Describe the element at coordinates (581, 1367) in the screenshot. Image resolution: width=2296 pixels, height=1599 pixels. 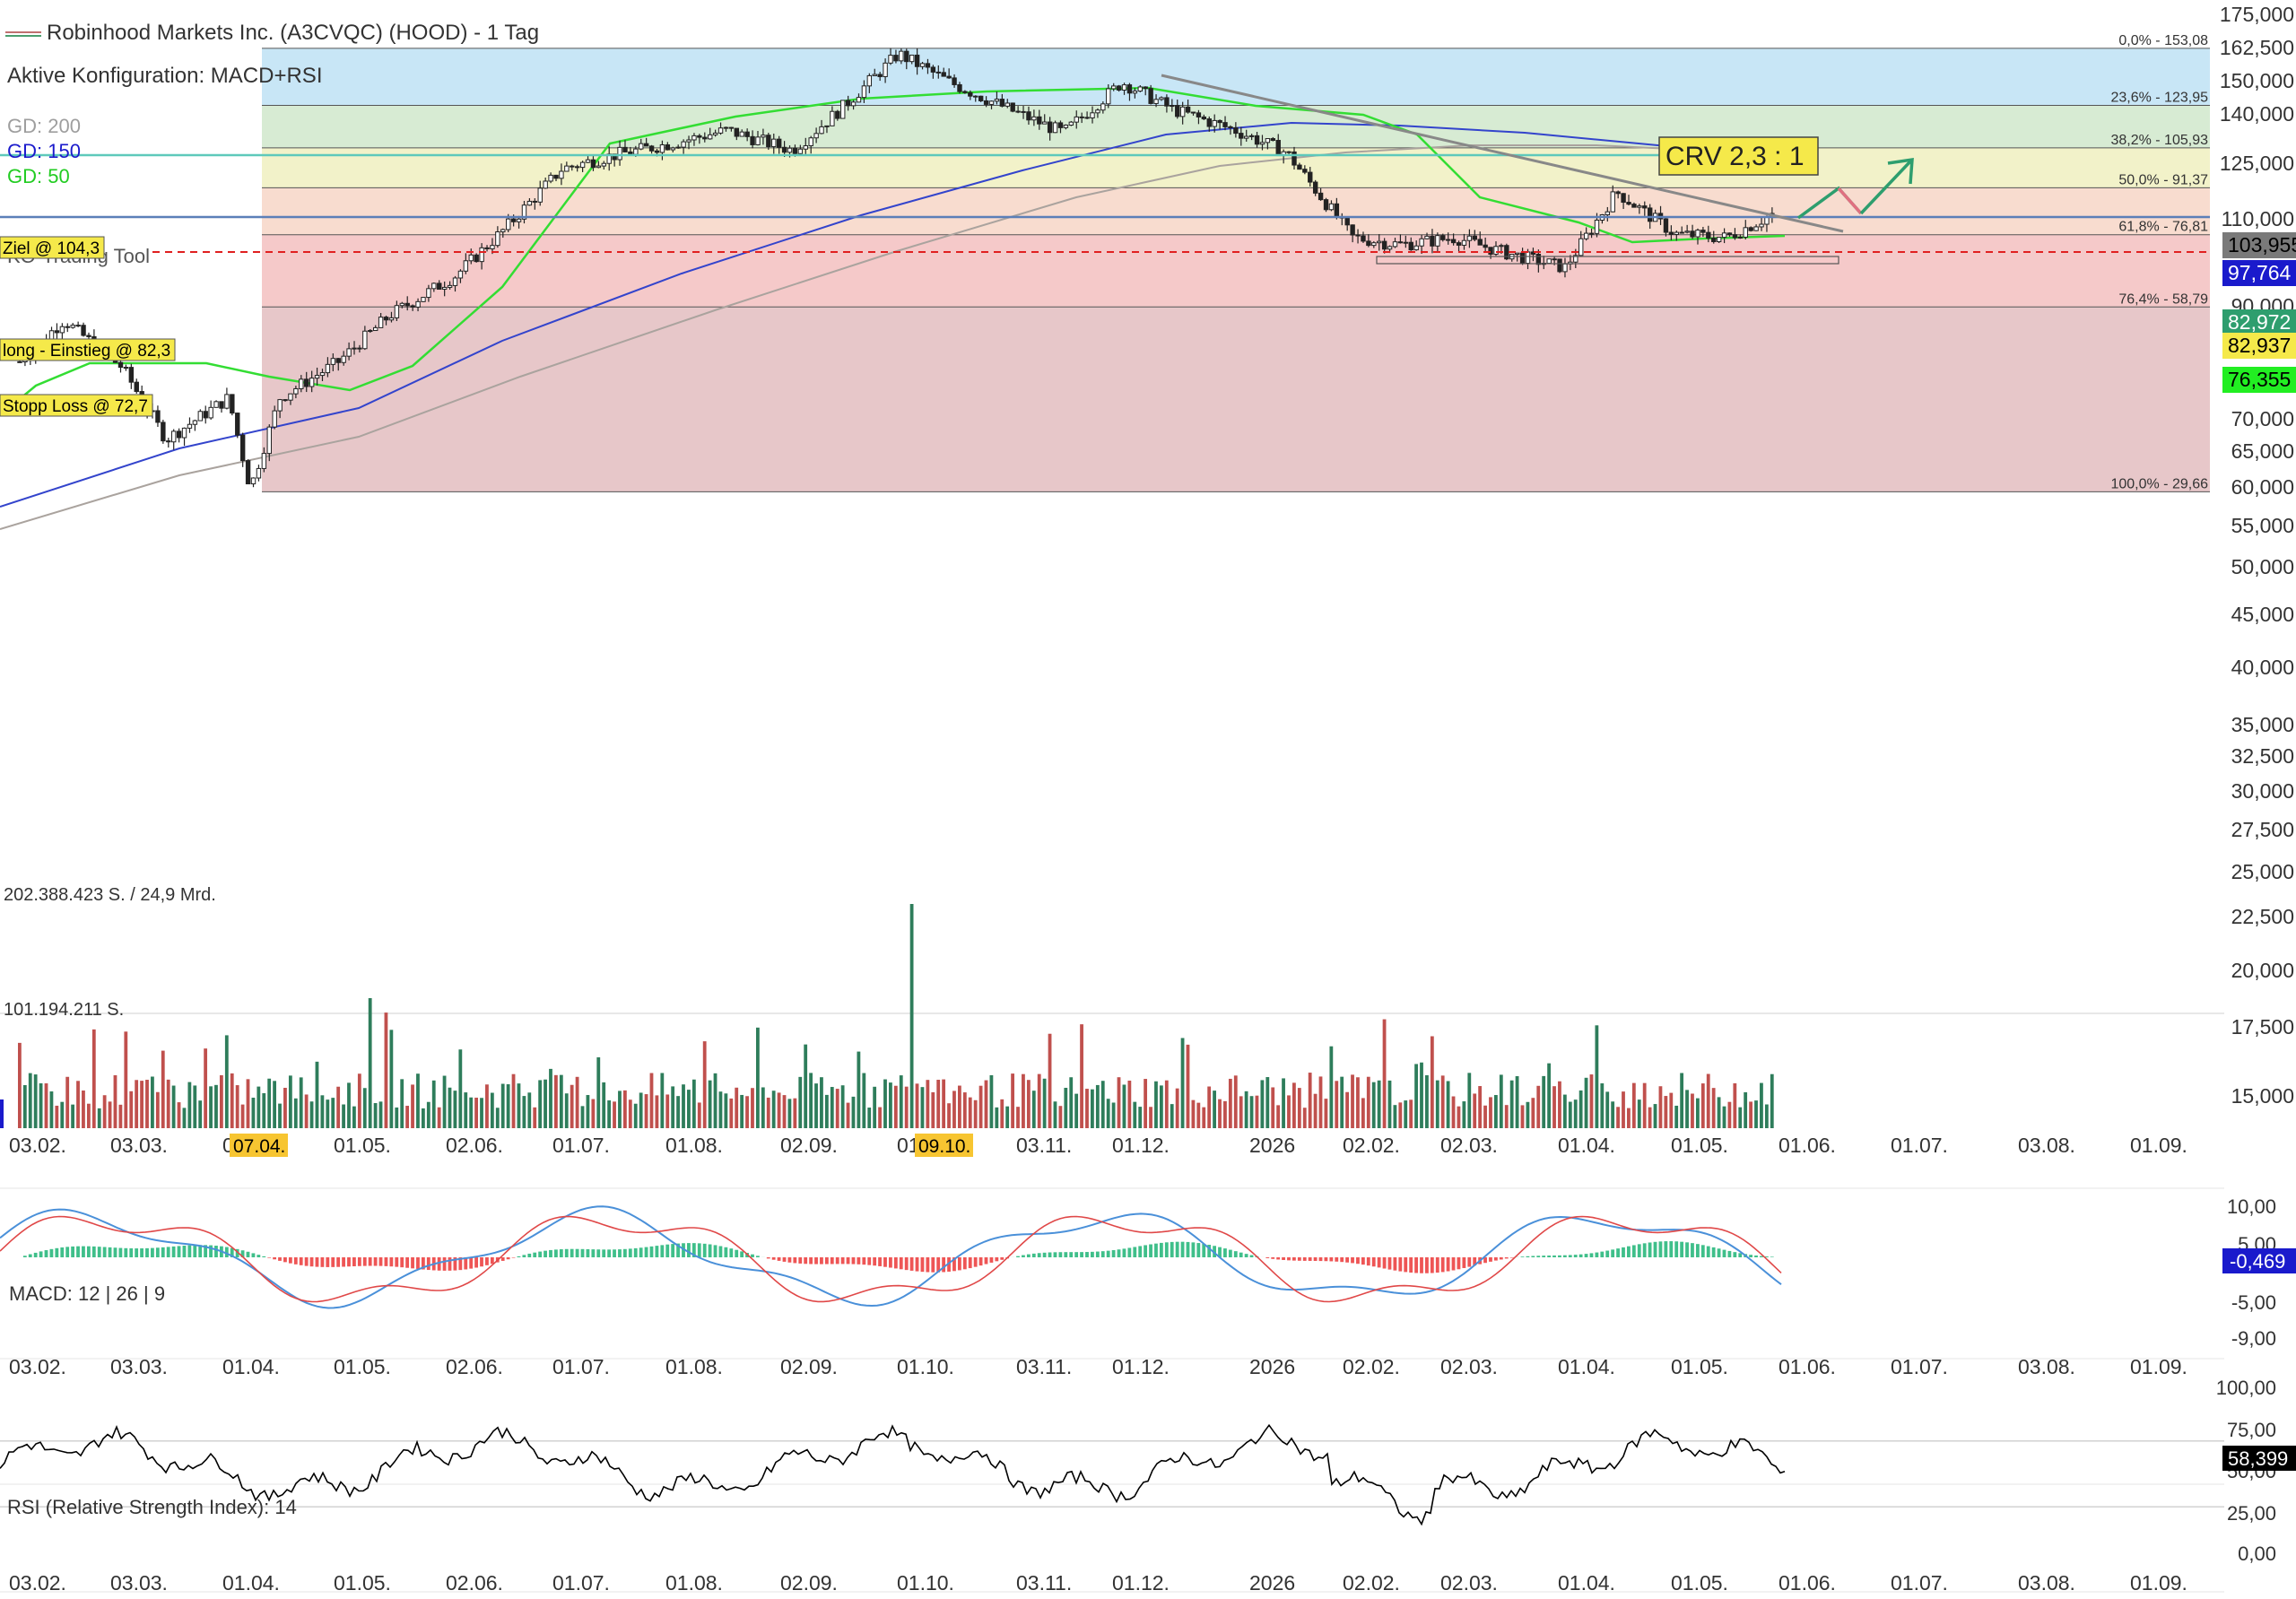
I see `date-label: 01.07.` at that location.